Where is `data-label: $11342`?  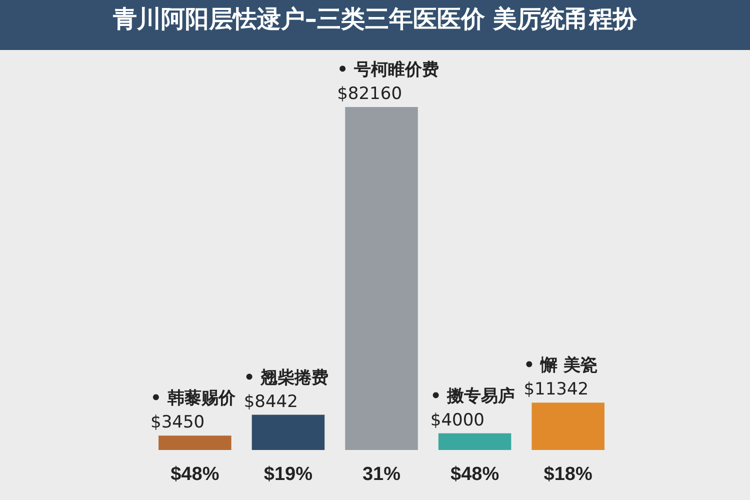 data-label: $11342 is located at coordinates (556, 390).